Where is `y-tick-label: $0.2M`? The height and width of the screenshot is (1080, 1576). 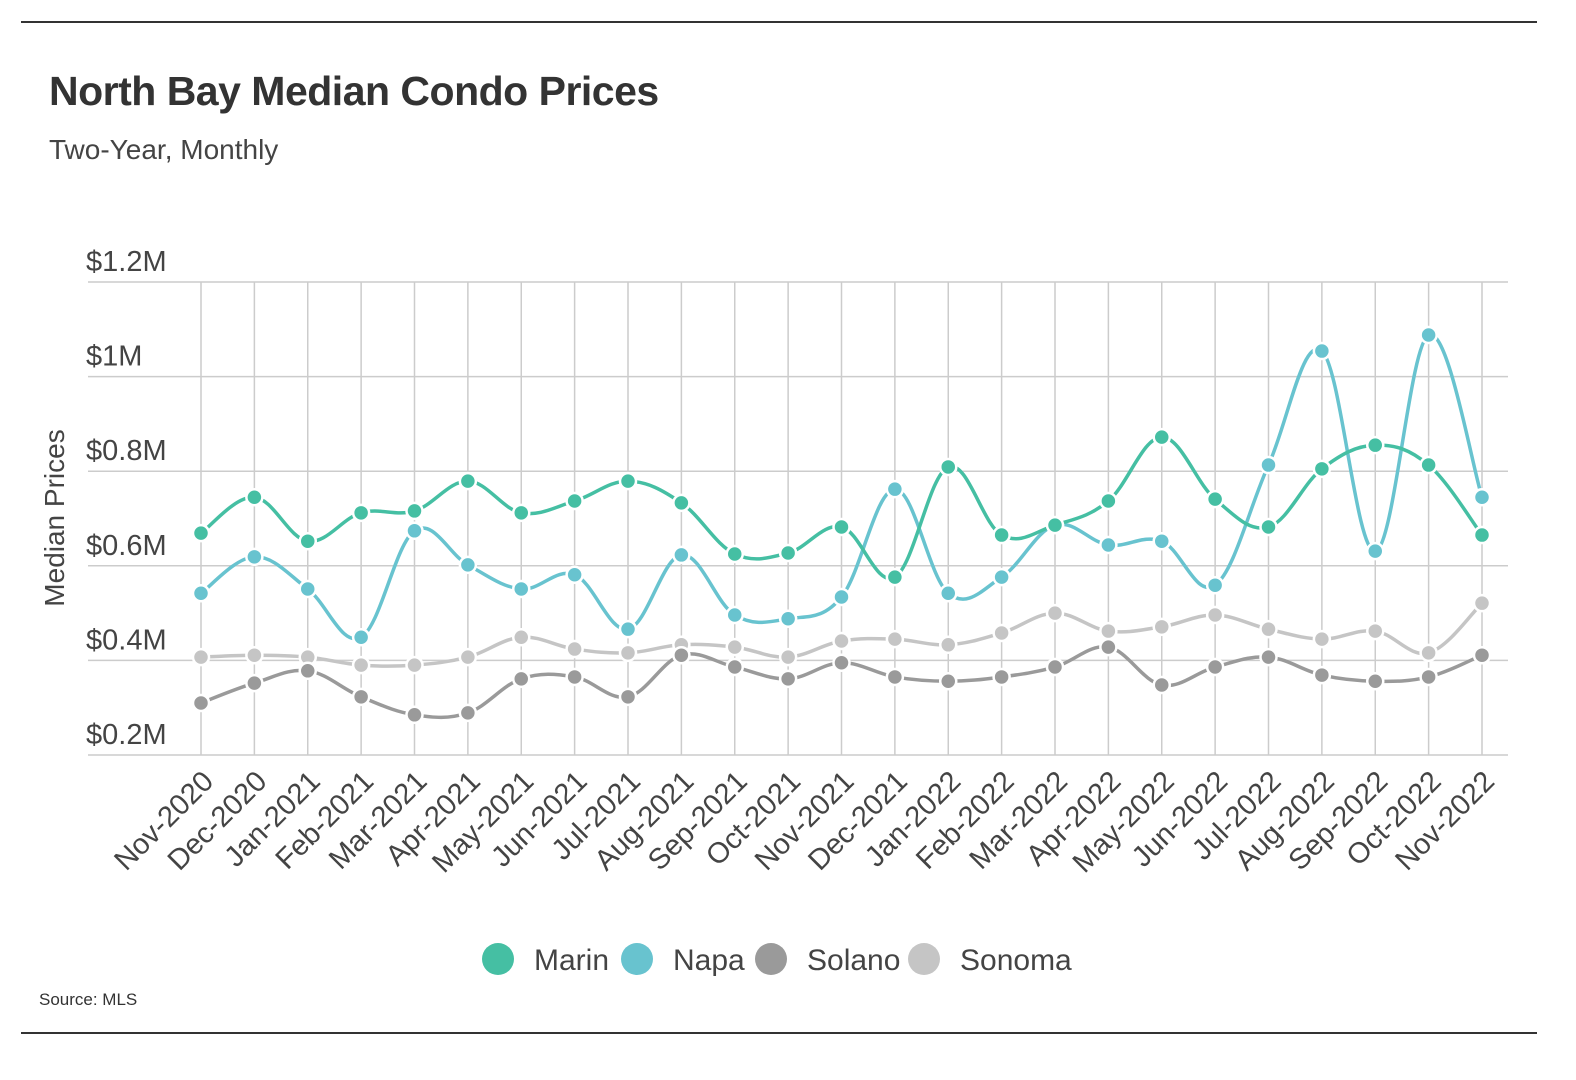 y-tick-label: $0.2M is located at coordinates (126, 735).